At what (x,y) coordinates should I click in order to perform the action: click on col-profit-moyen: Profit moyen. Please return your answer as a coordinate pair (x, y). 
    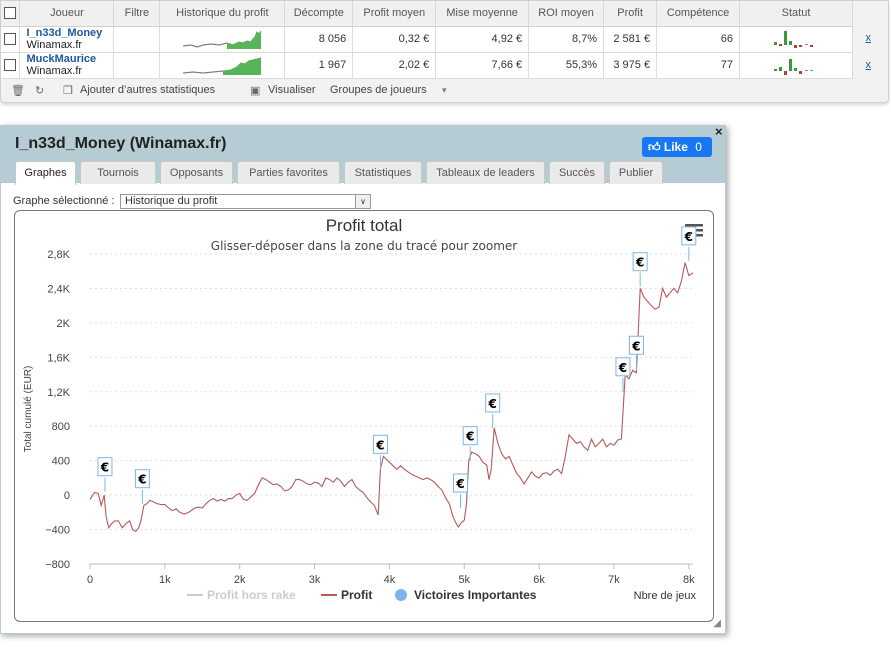
    Looking at the image, I should click on (394, 14).